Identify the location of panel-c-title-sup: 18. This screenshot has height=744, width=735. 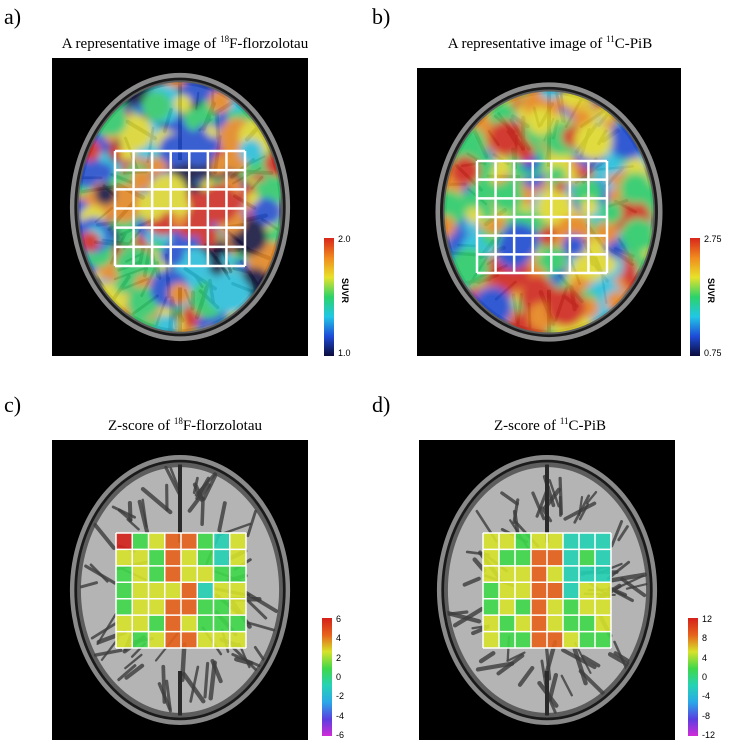
(178, 421).